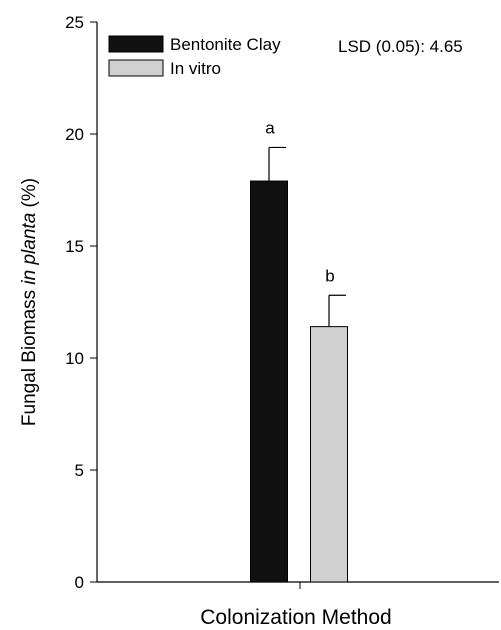 Image resolution: width=501 pixels, height=630 pixels. Describe the element at coordinates (269, 381) in the screenshot. I see `bar-bentonite-clay` at that location.